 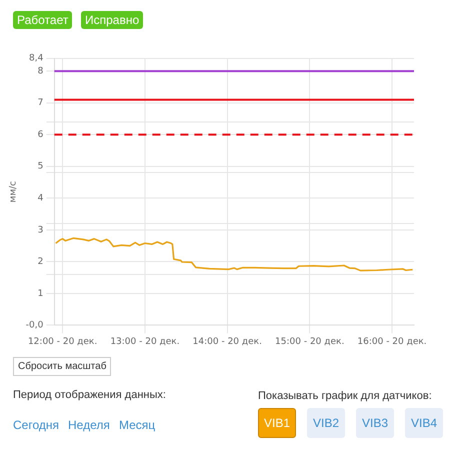 I want to click on y-tick-label: 6, so click(x=41, y=135).